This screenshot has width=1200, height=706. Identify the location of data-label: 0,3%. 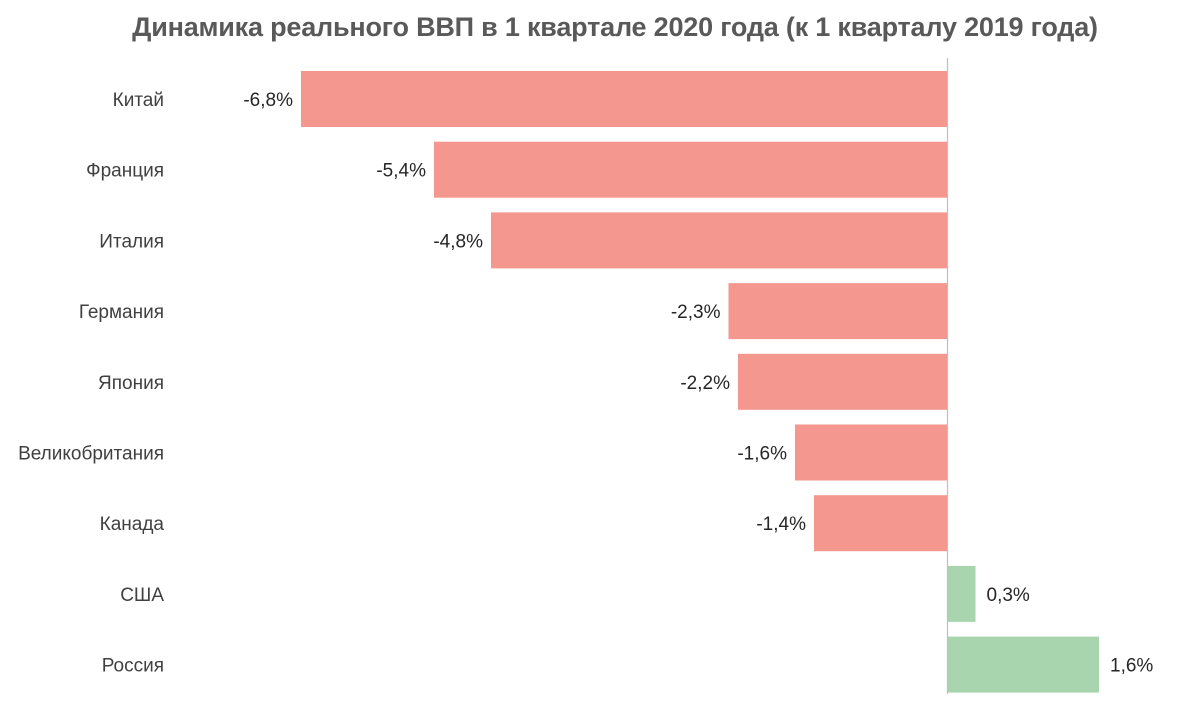
(1008, 595).